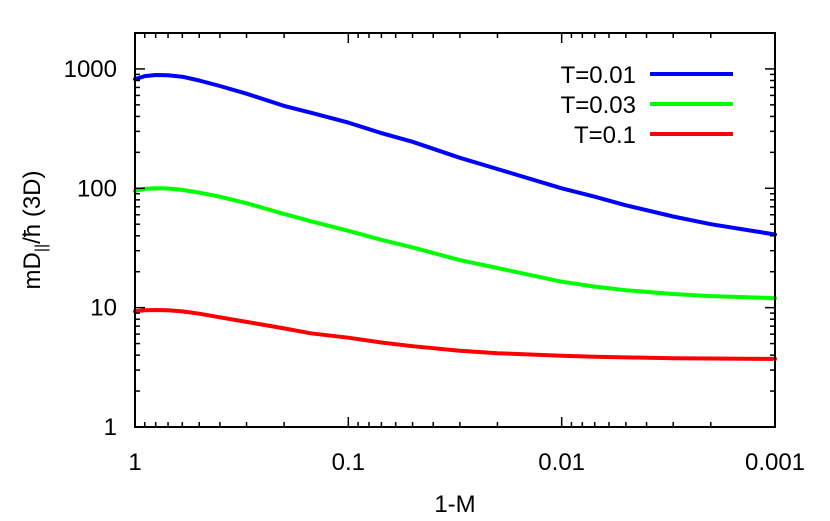 The width and height of the screenshot is (830, 521). I want to click on y-axis-label-subscript: ||, so click(41, 248).